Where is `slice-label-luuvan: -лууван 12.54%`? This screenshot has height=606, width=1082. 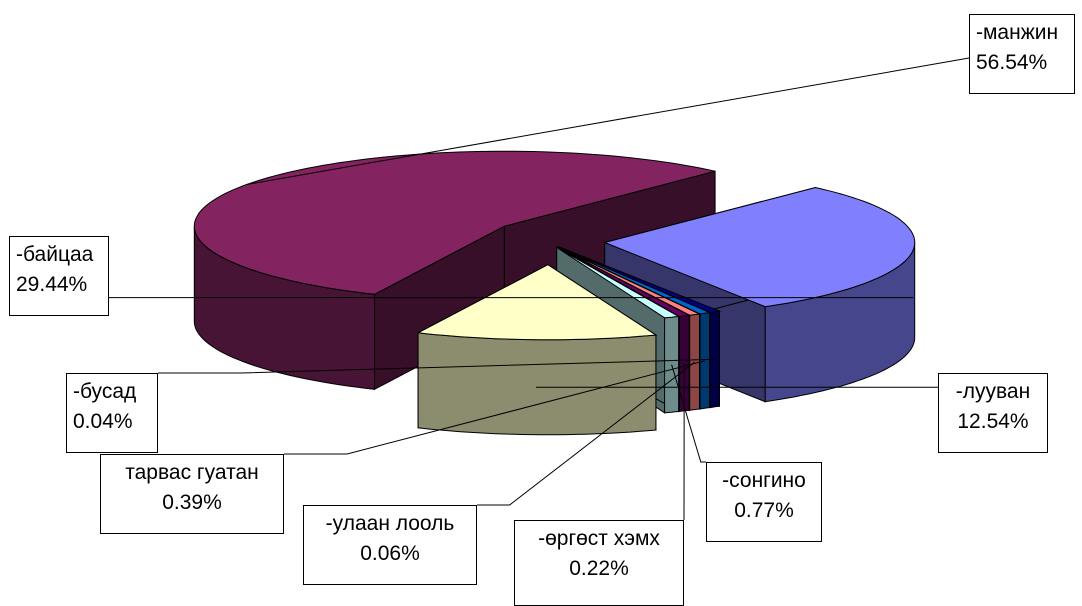 slice-label-luuvan: -лууван 12.54% is located at coordinates (993, 413).